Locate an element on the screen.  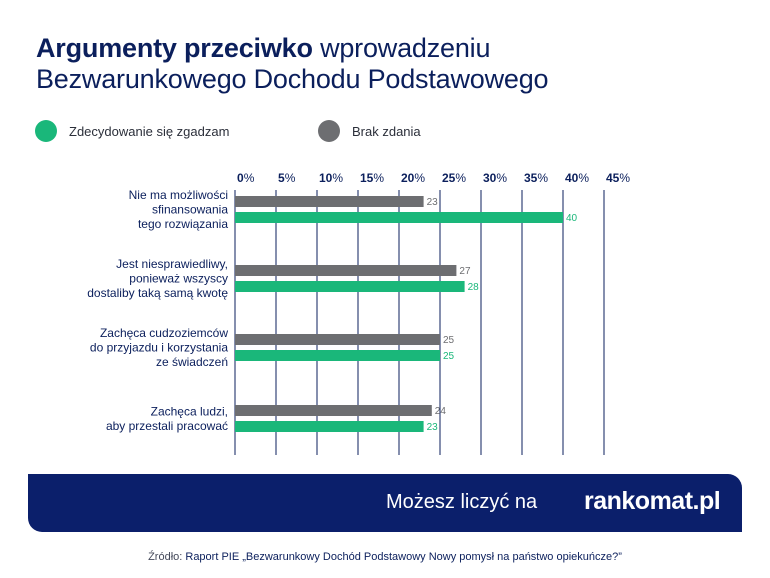
rankomat-logo: rankomat.pl is located at coordinates (652, 501).